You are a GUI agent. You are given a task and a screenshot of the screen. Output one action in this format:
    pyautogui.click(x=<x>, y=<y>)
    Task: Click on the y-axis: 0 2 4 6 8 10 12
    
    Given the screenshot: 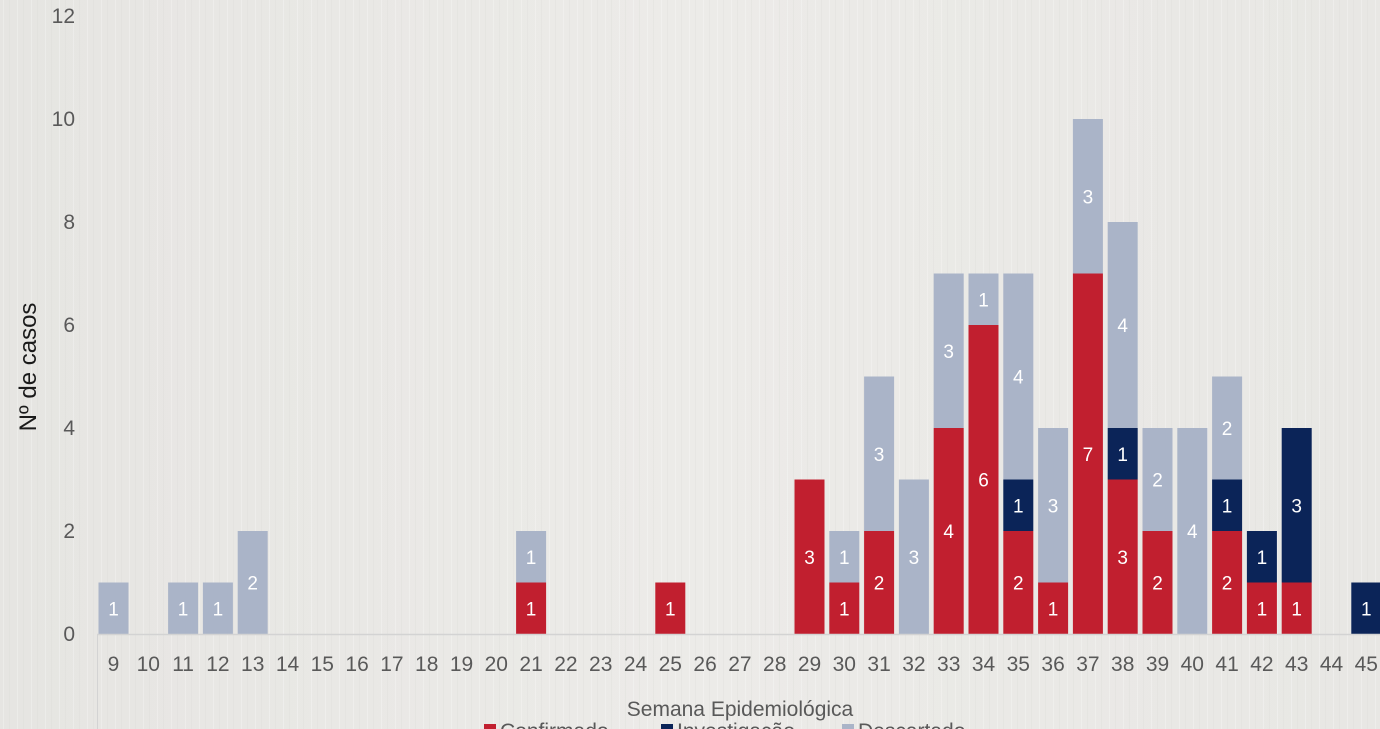 What is the action you would take?
    pyautogui.click(x=64, y=325)
    